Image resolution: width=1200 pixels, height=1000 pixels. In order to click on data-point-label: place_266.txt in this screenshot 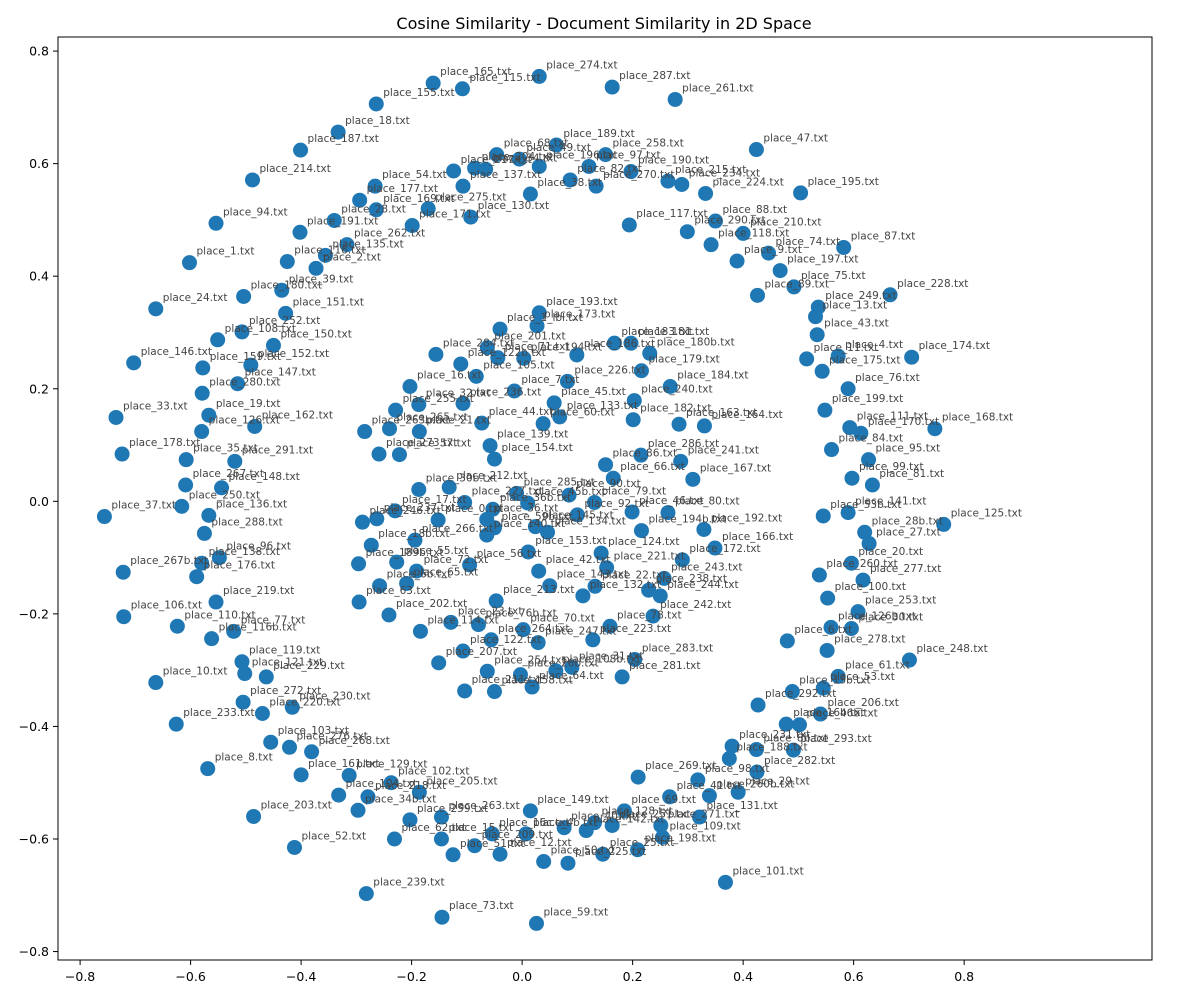, I will do `click(457, 529)`.